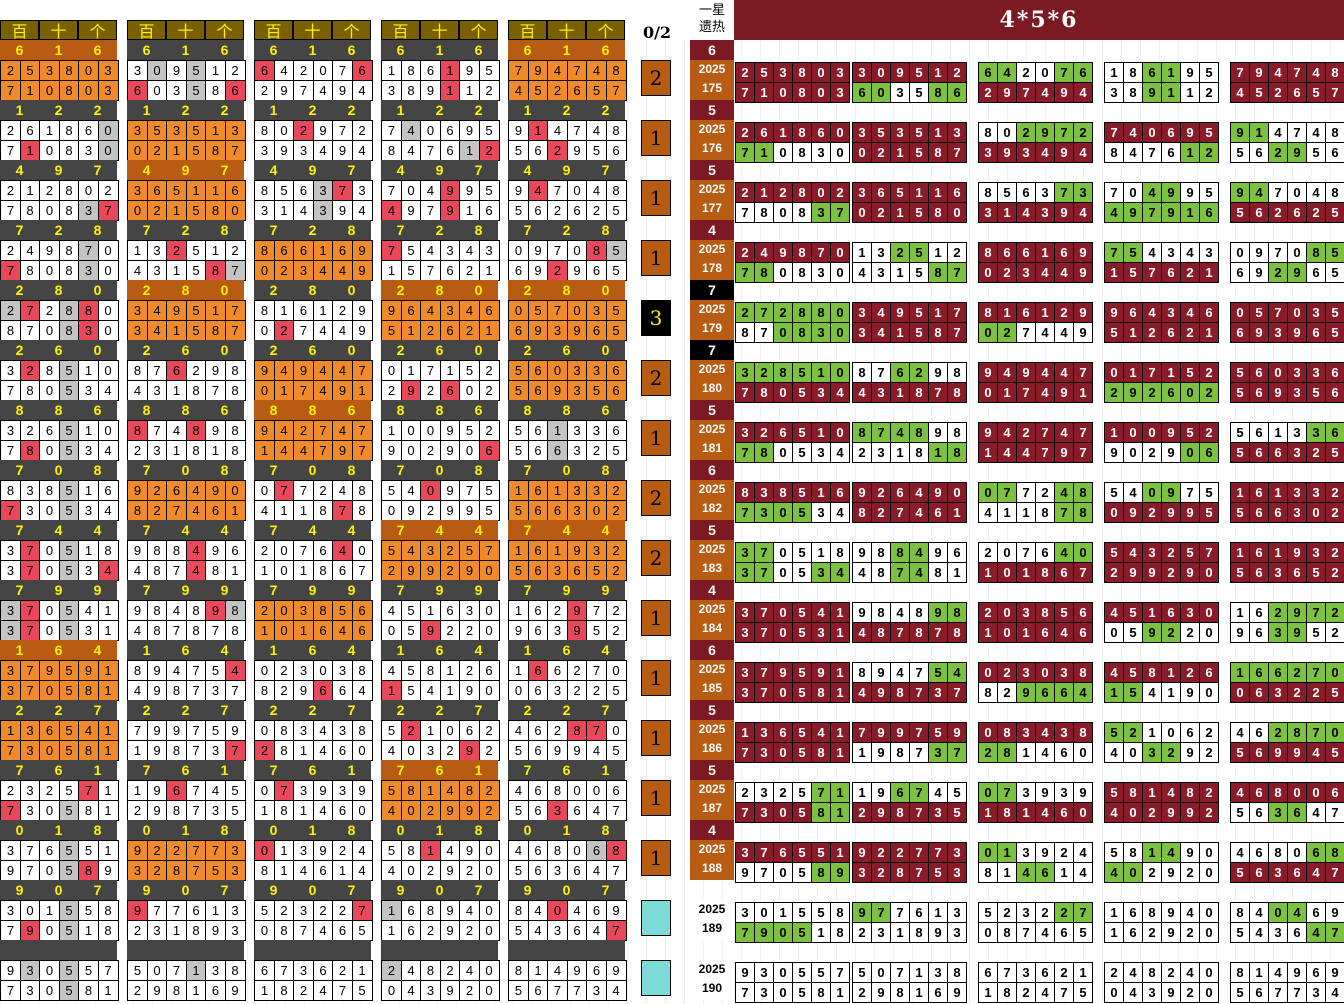 This screenshot has width=1344, height=1004. I want to click on period-label: 2025 178, so click(712, 260).